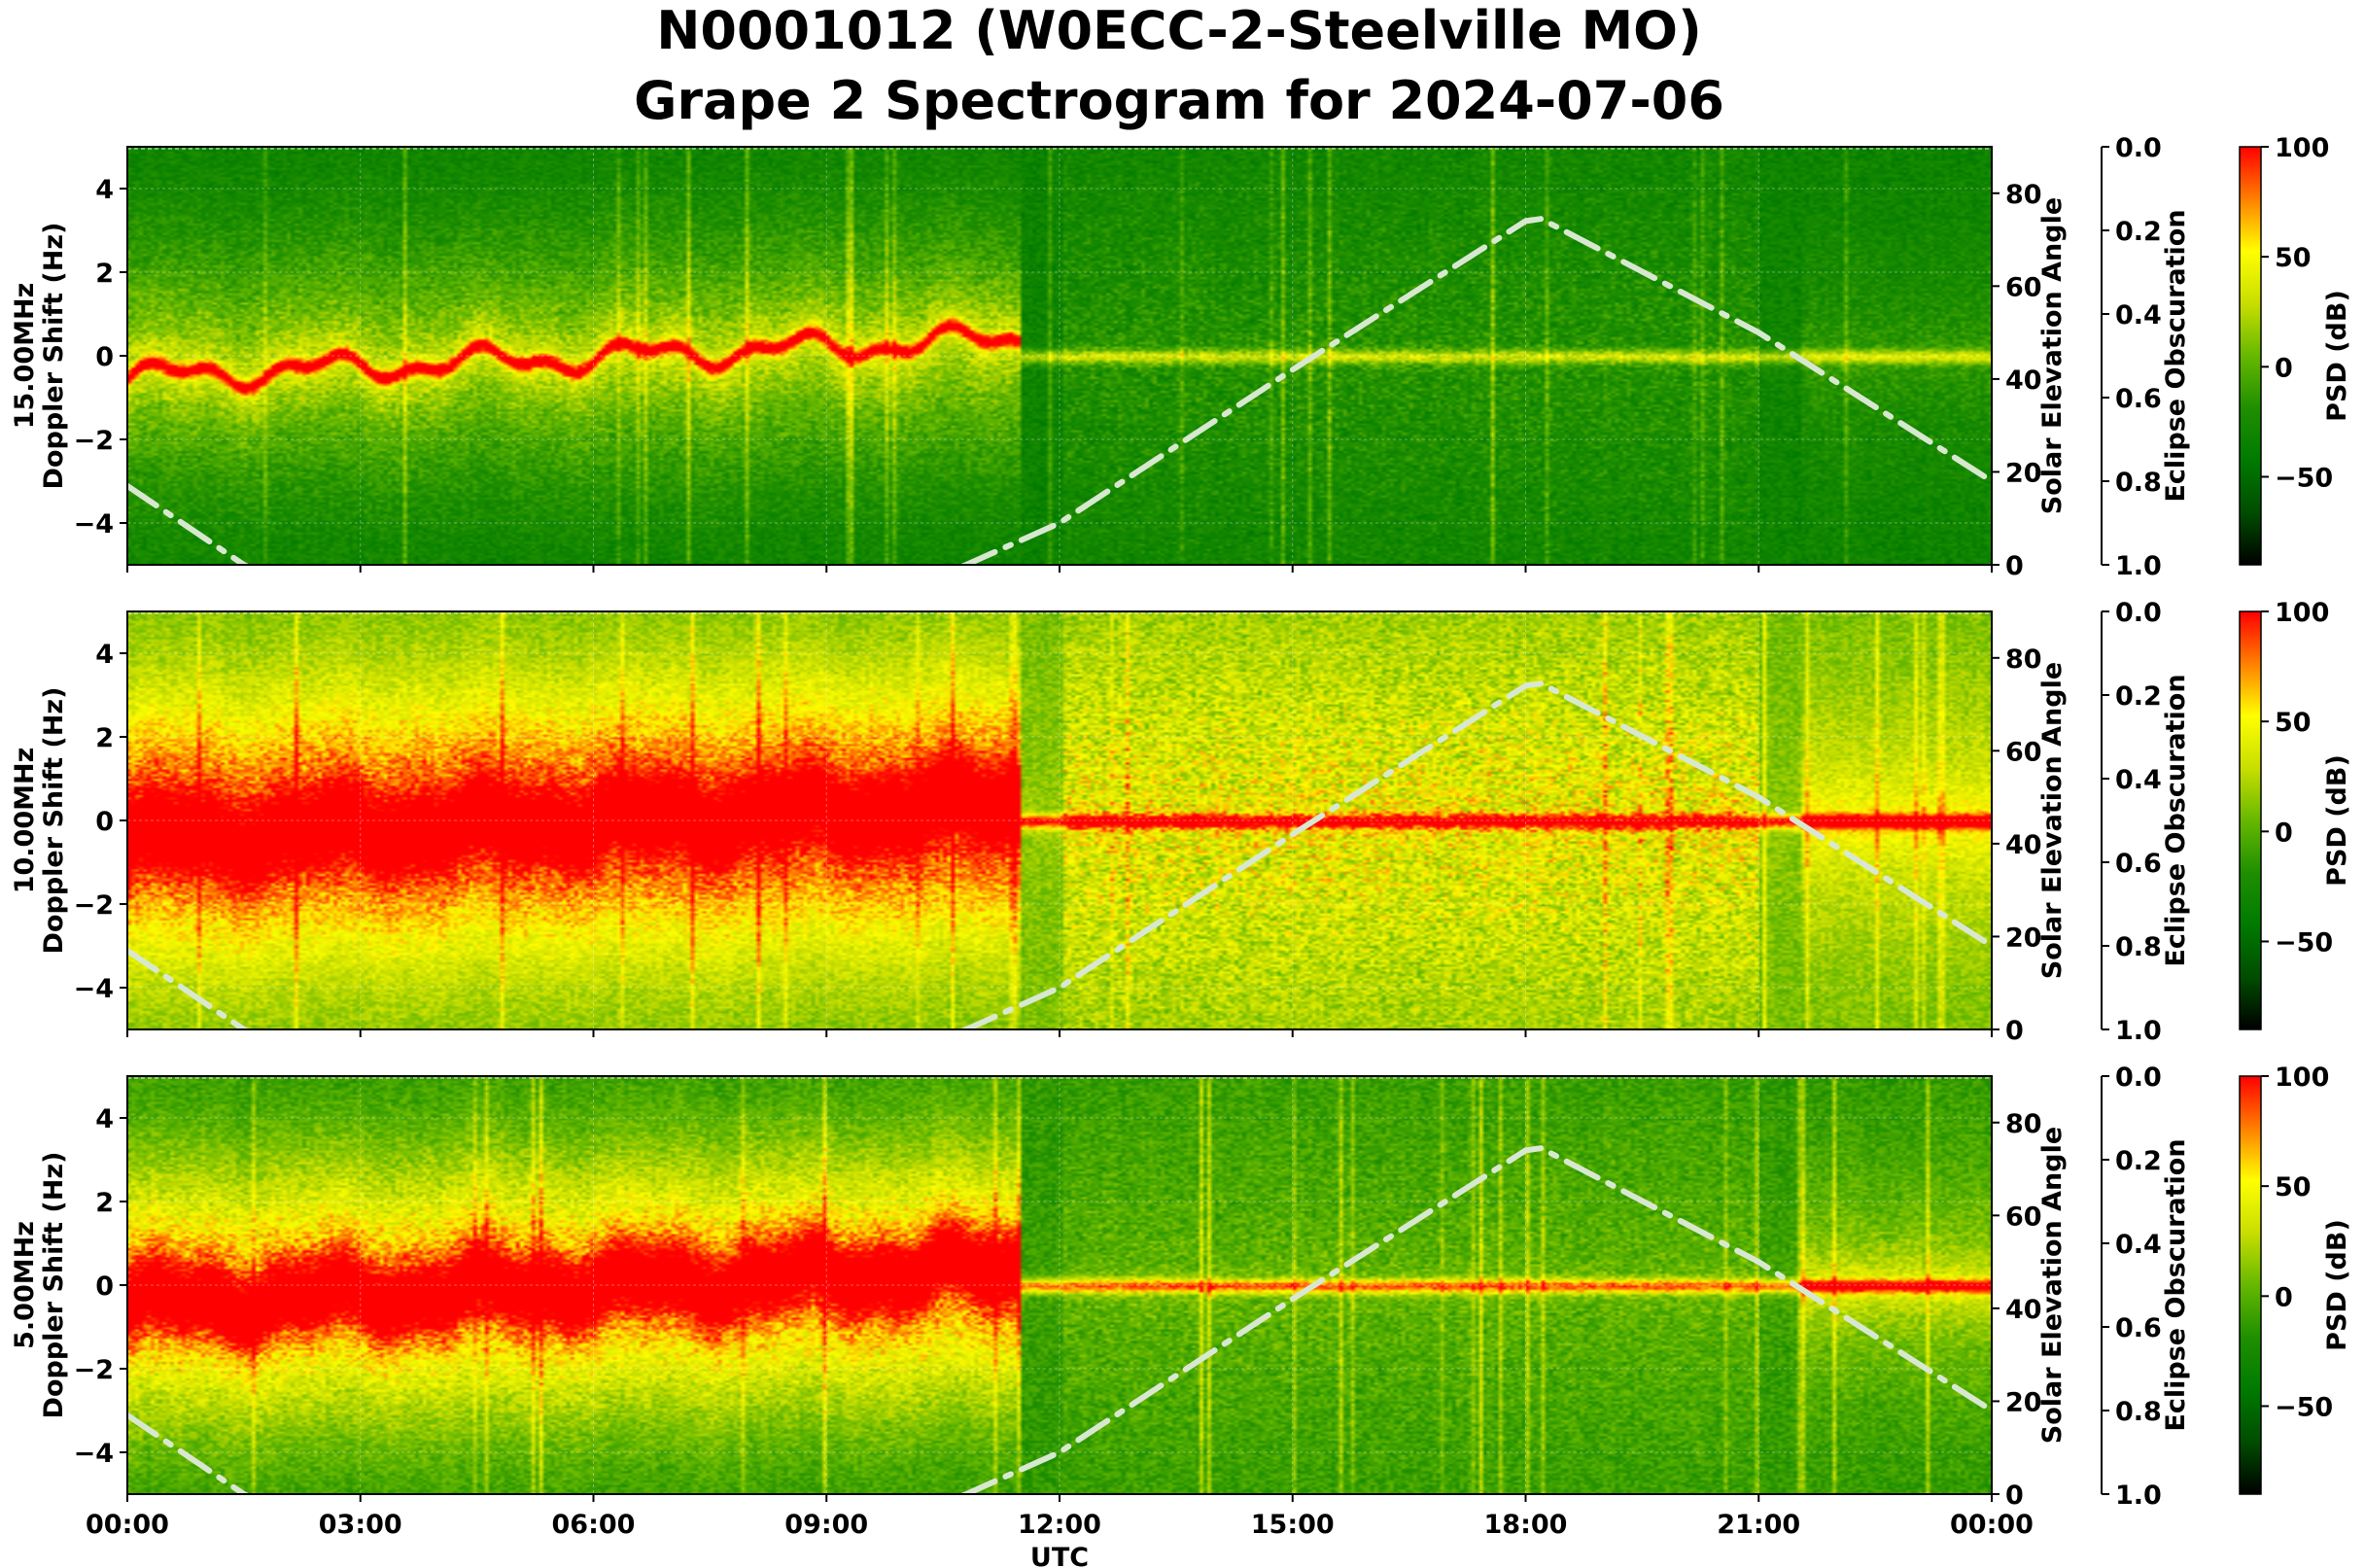 Image resolution: width=2365 pixels, height=1568 pixels. Describe the element at coordinates (25, 356) in the screenshot. I see `y-axis-label-band: 15.00MHz` at that location.